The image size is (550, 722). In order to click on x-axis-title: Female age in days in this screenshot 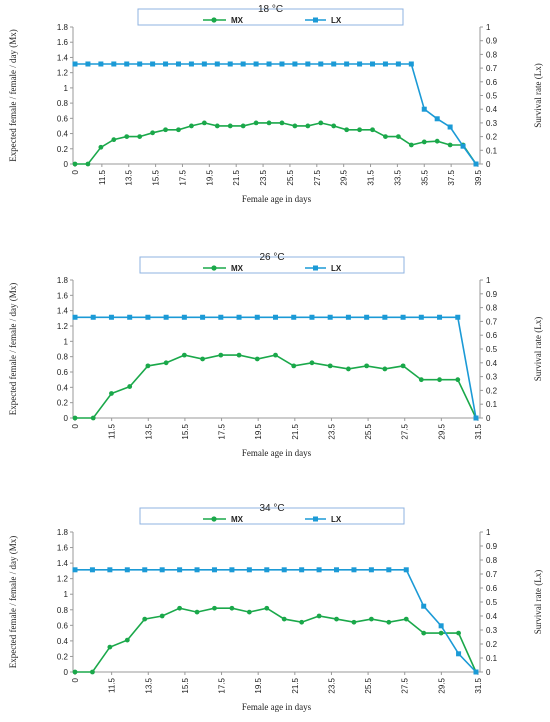, I will do `click(277, 199)`.